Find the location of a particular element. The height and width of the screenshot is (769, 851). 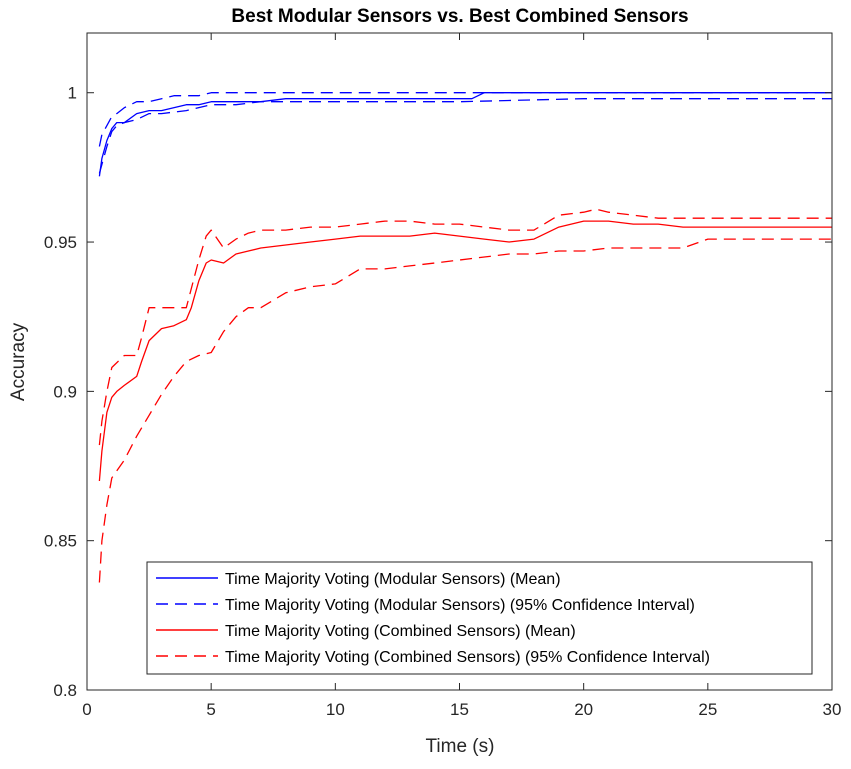

y-tick-label: 0.95 is located at coordinates (60, 242).